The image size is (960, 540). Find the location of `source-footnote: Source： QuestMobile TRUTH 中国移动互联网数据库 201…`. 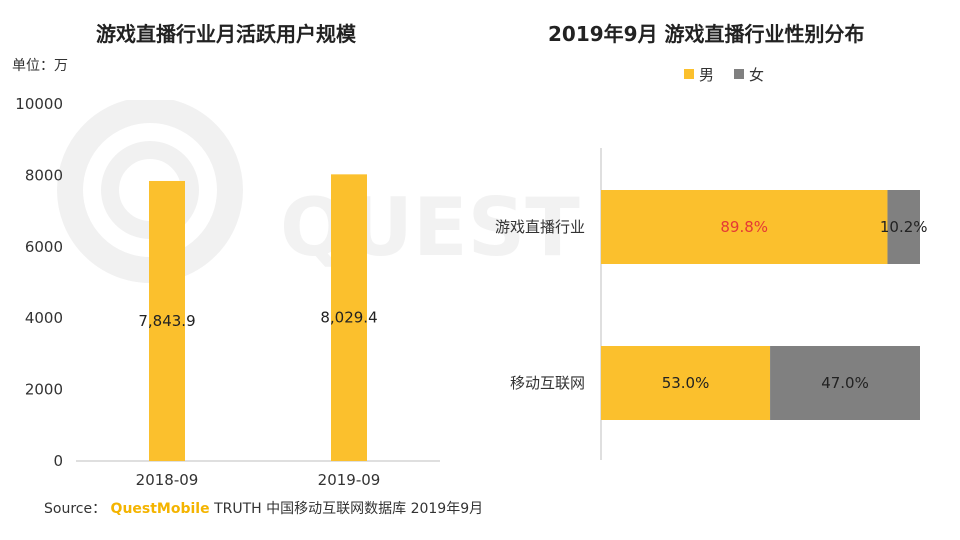

source-footnote: Source： QuestMobile TRUTH 中国移动互联网数据库 201… is located at coordinates (263, 508).